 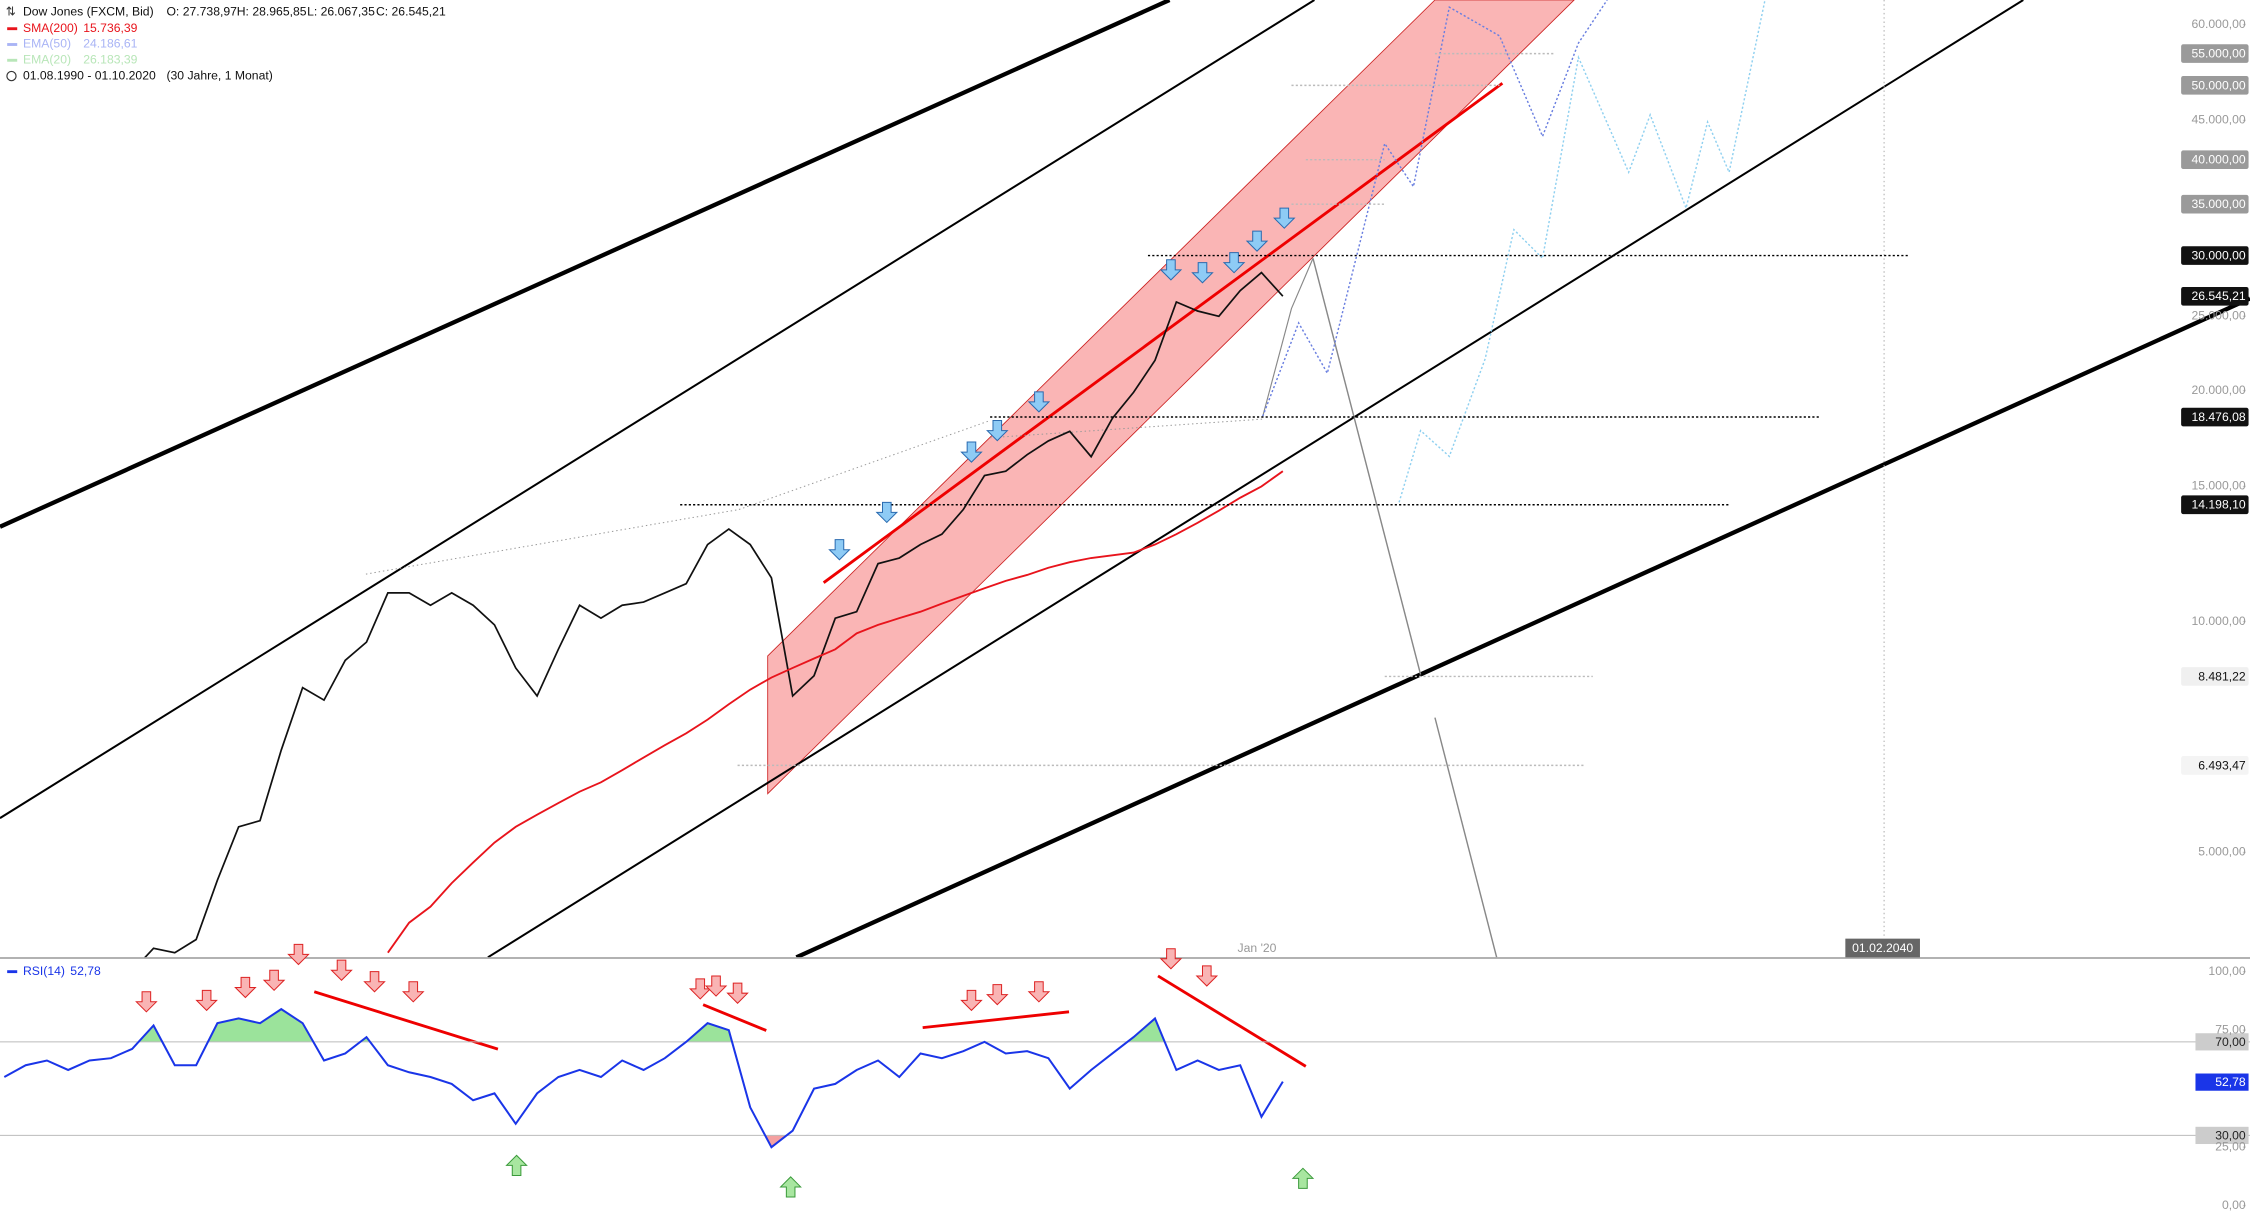 What do you see at coordinates (89, 75) in the screenshot?
I see `date-range: 01.08.1990 - 01.10.2020` at bounding box center [89, 75].